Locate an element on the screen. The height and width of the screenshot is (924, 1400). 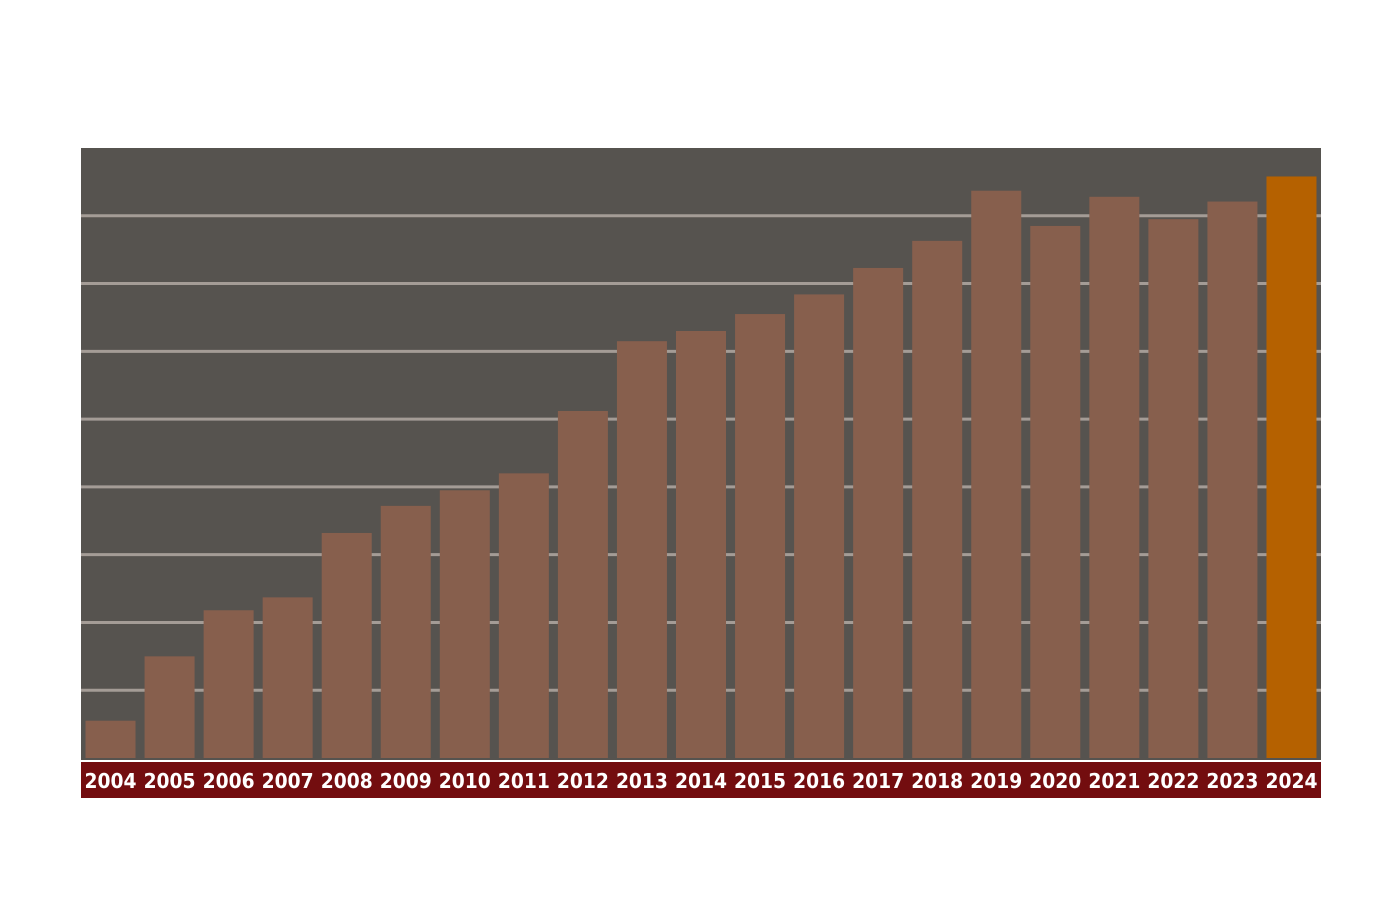
x-tick-label: 2017 is located at coordinates (878, 781).